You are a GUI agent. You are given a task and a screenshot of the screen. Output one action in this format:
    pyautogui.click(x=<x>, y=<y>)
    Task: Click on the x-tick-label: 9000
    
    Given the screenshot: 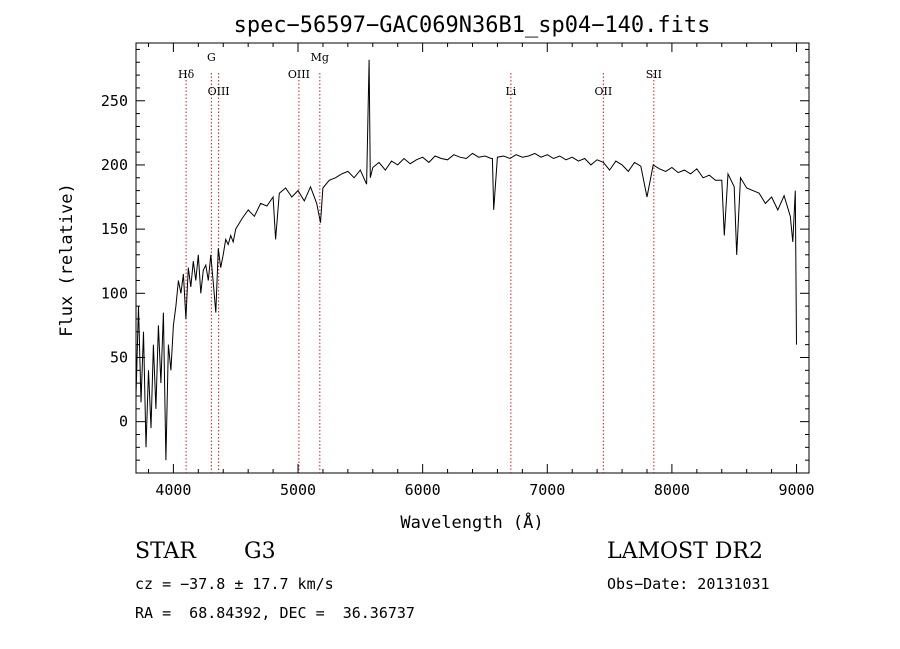 What is the action you would take?
    pyautogui.click(x=796, y=490)
    